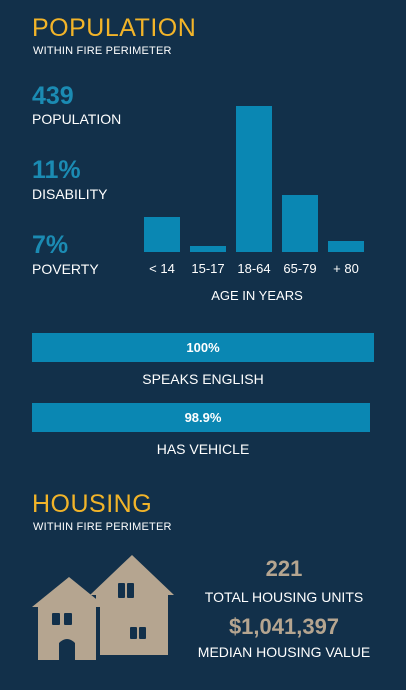 Image resolution: width=406 pixels, height=690 pixels. Describe the element at coordinates (284, 652) in the screenshot. I see `median-housing-value-label: MEDIAN HOUSING VALUE` at that location.